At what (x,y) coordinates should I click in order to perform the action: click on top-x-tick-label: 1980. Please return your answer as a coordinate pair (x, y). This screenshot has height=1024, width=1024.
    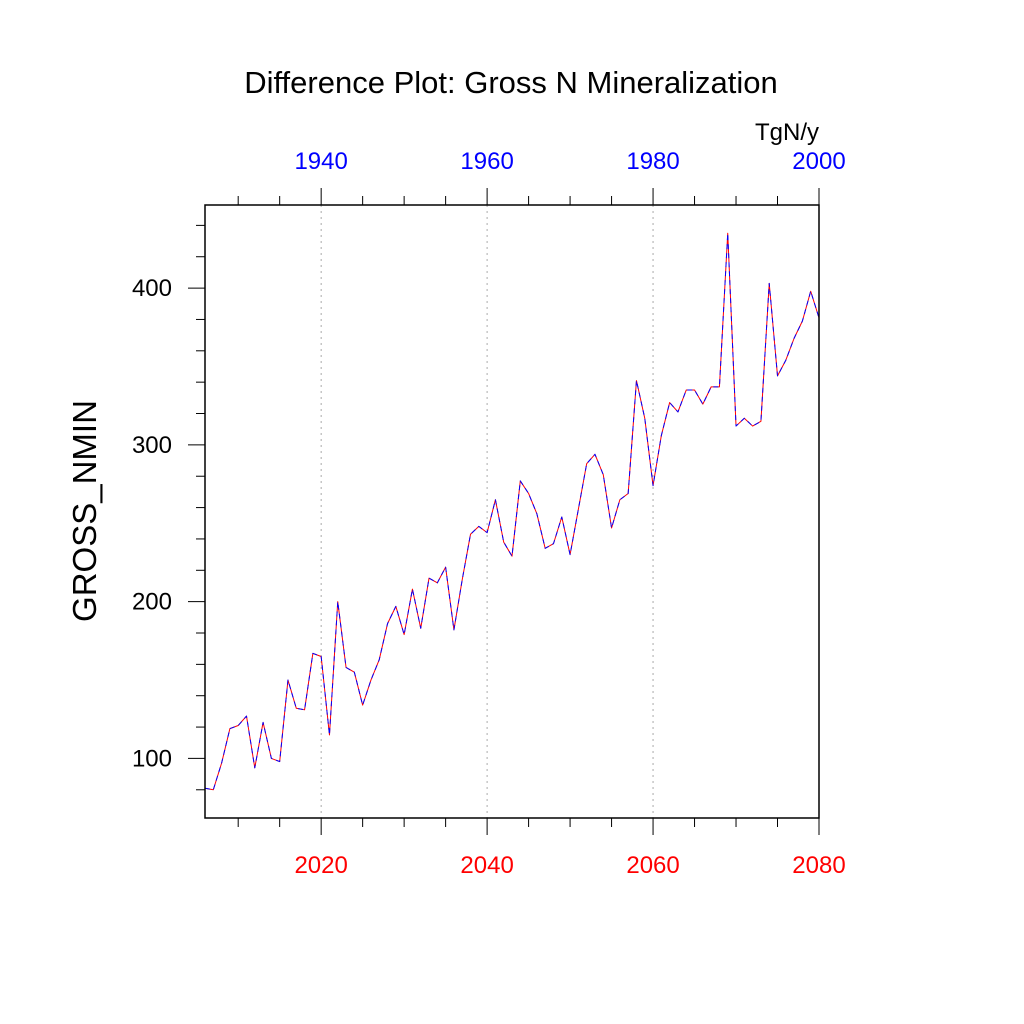
    Looking at the image, I should click on (652, 161).